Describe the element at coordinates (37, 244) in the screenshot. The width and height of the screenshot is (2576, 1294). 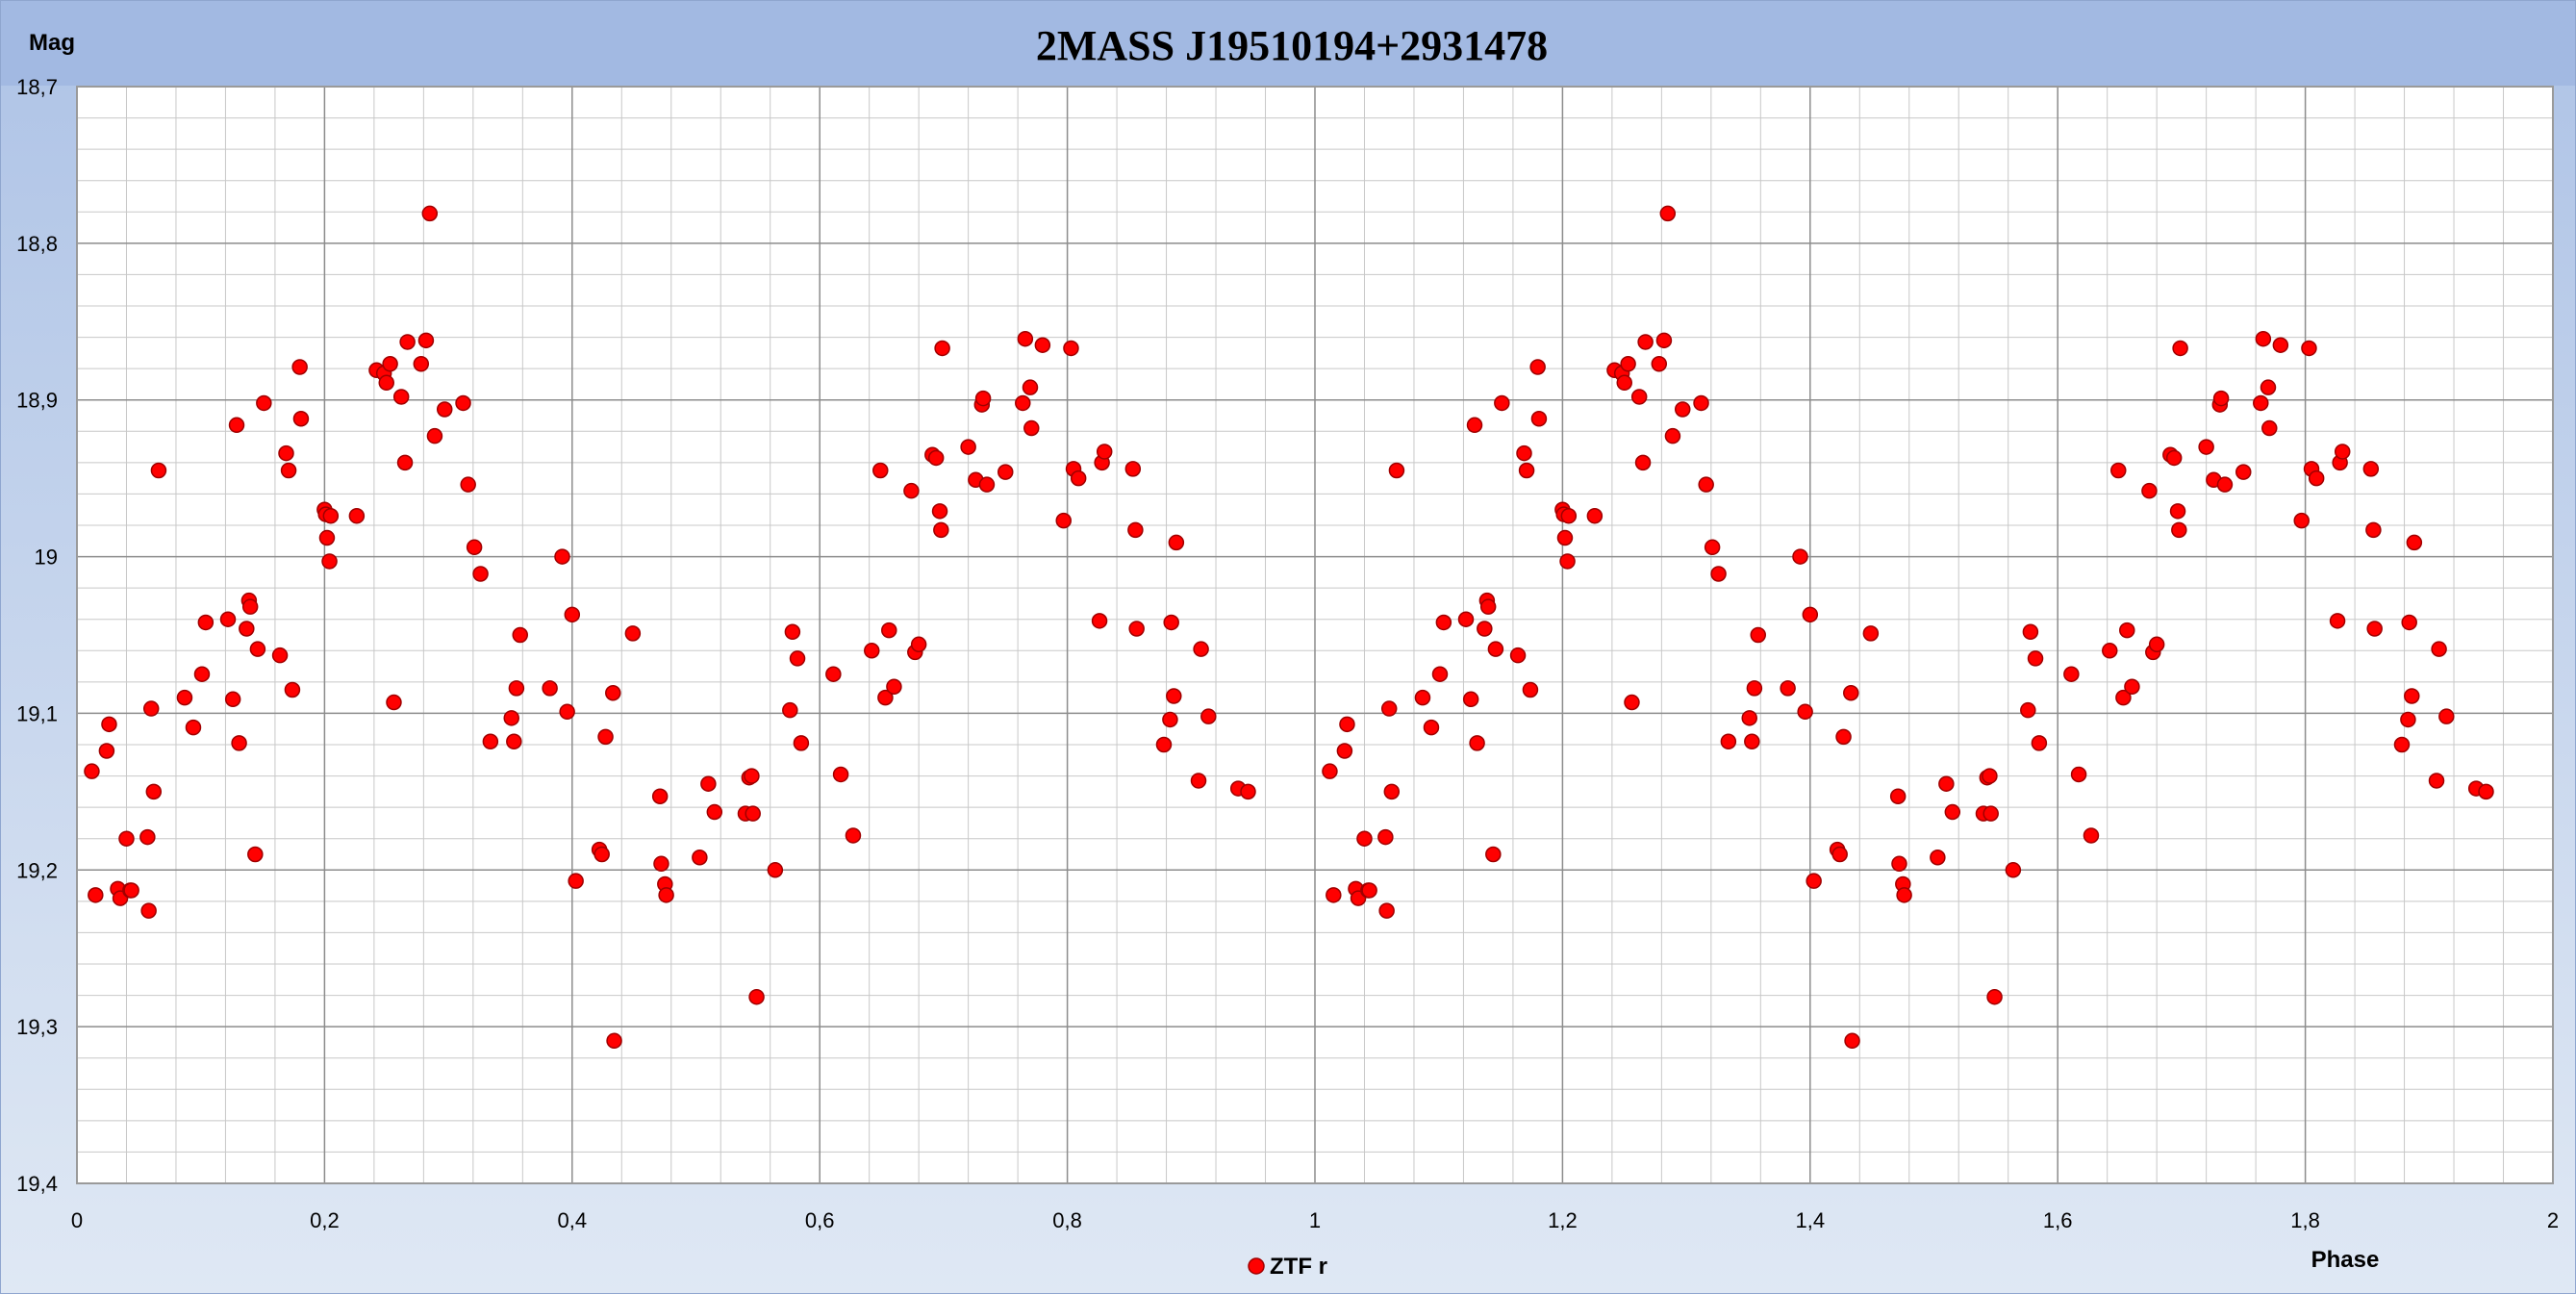
I see `y-tick-label: 18,8` at that location.